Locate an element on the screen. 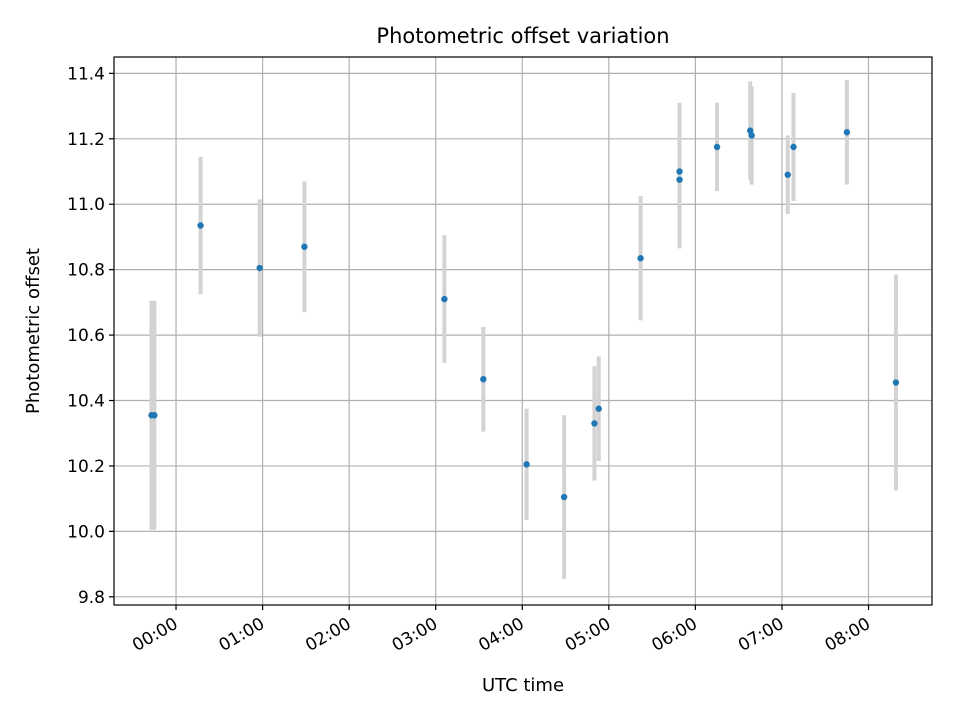 The width and height of the screenshot is (960, 720). x-tick-label: 01:00 is located at coordinates (242, 635).